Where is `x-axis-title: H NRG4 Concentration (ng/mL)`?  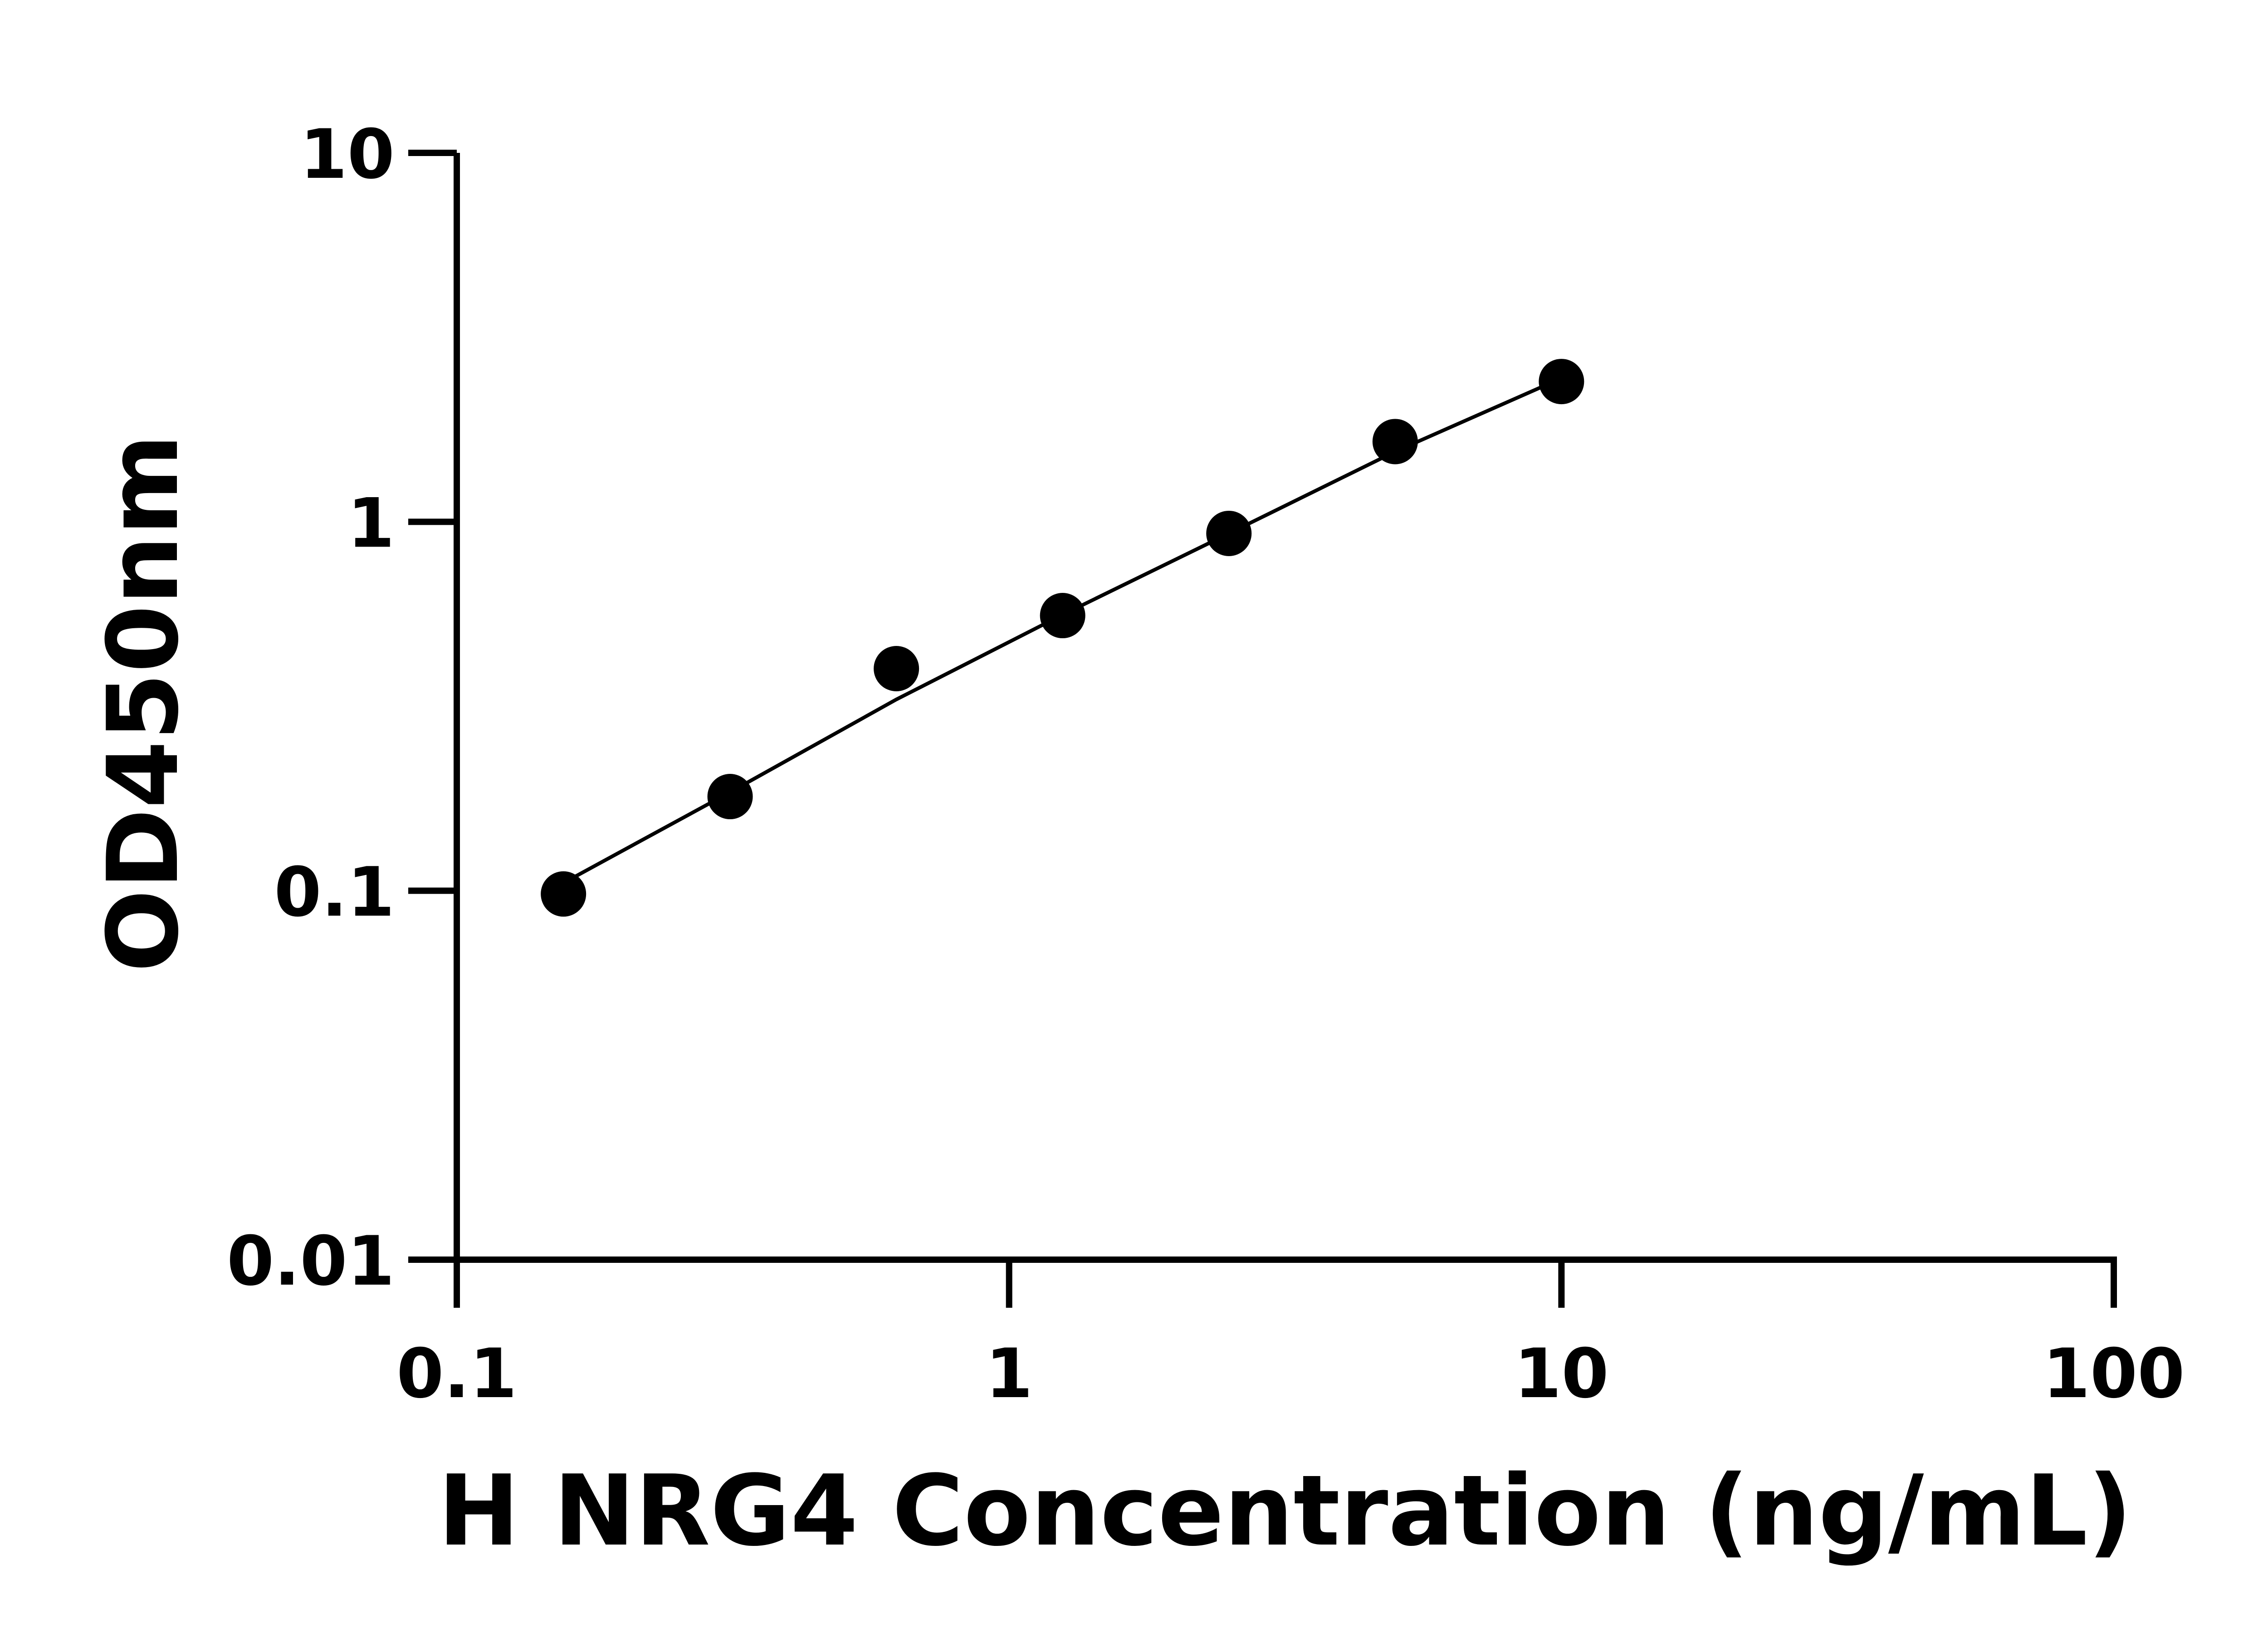 x-axis-title: H NRG4 Concentration (ng/mL) is located at coordinates (1285, 1511).